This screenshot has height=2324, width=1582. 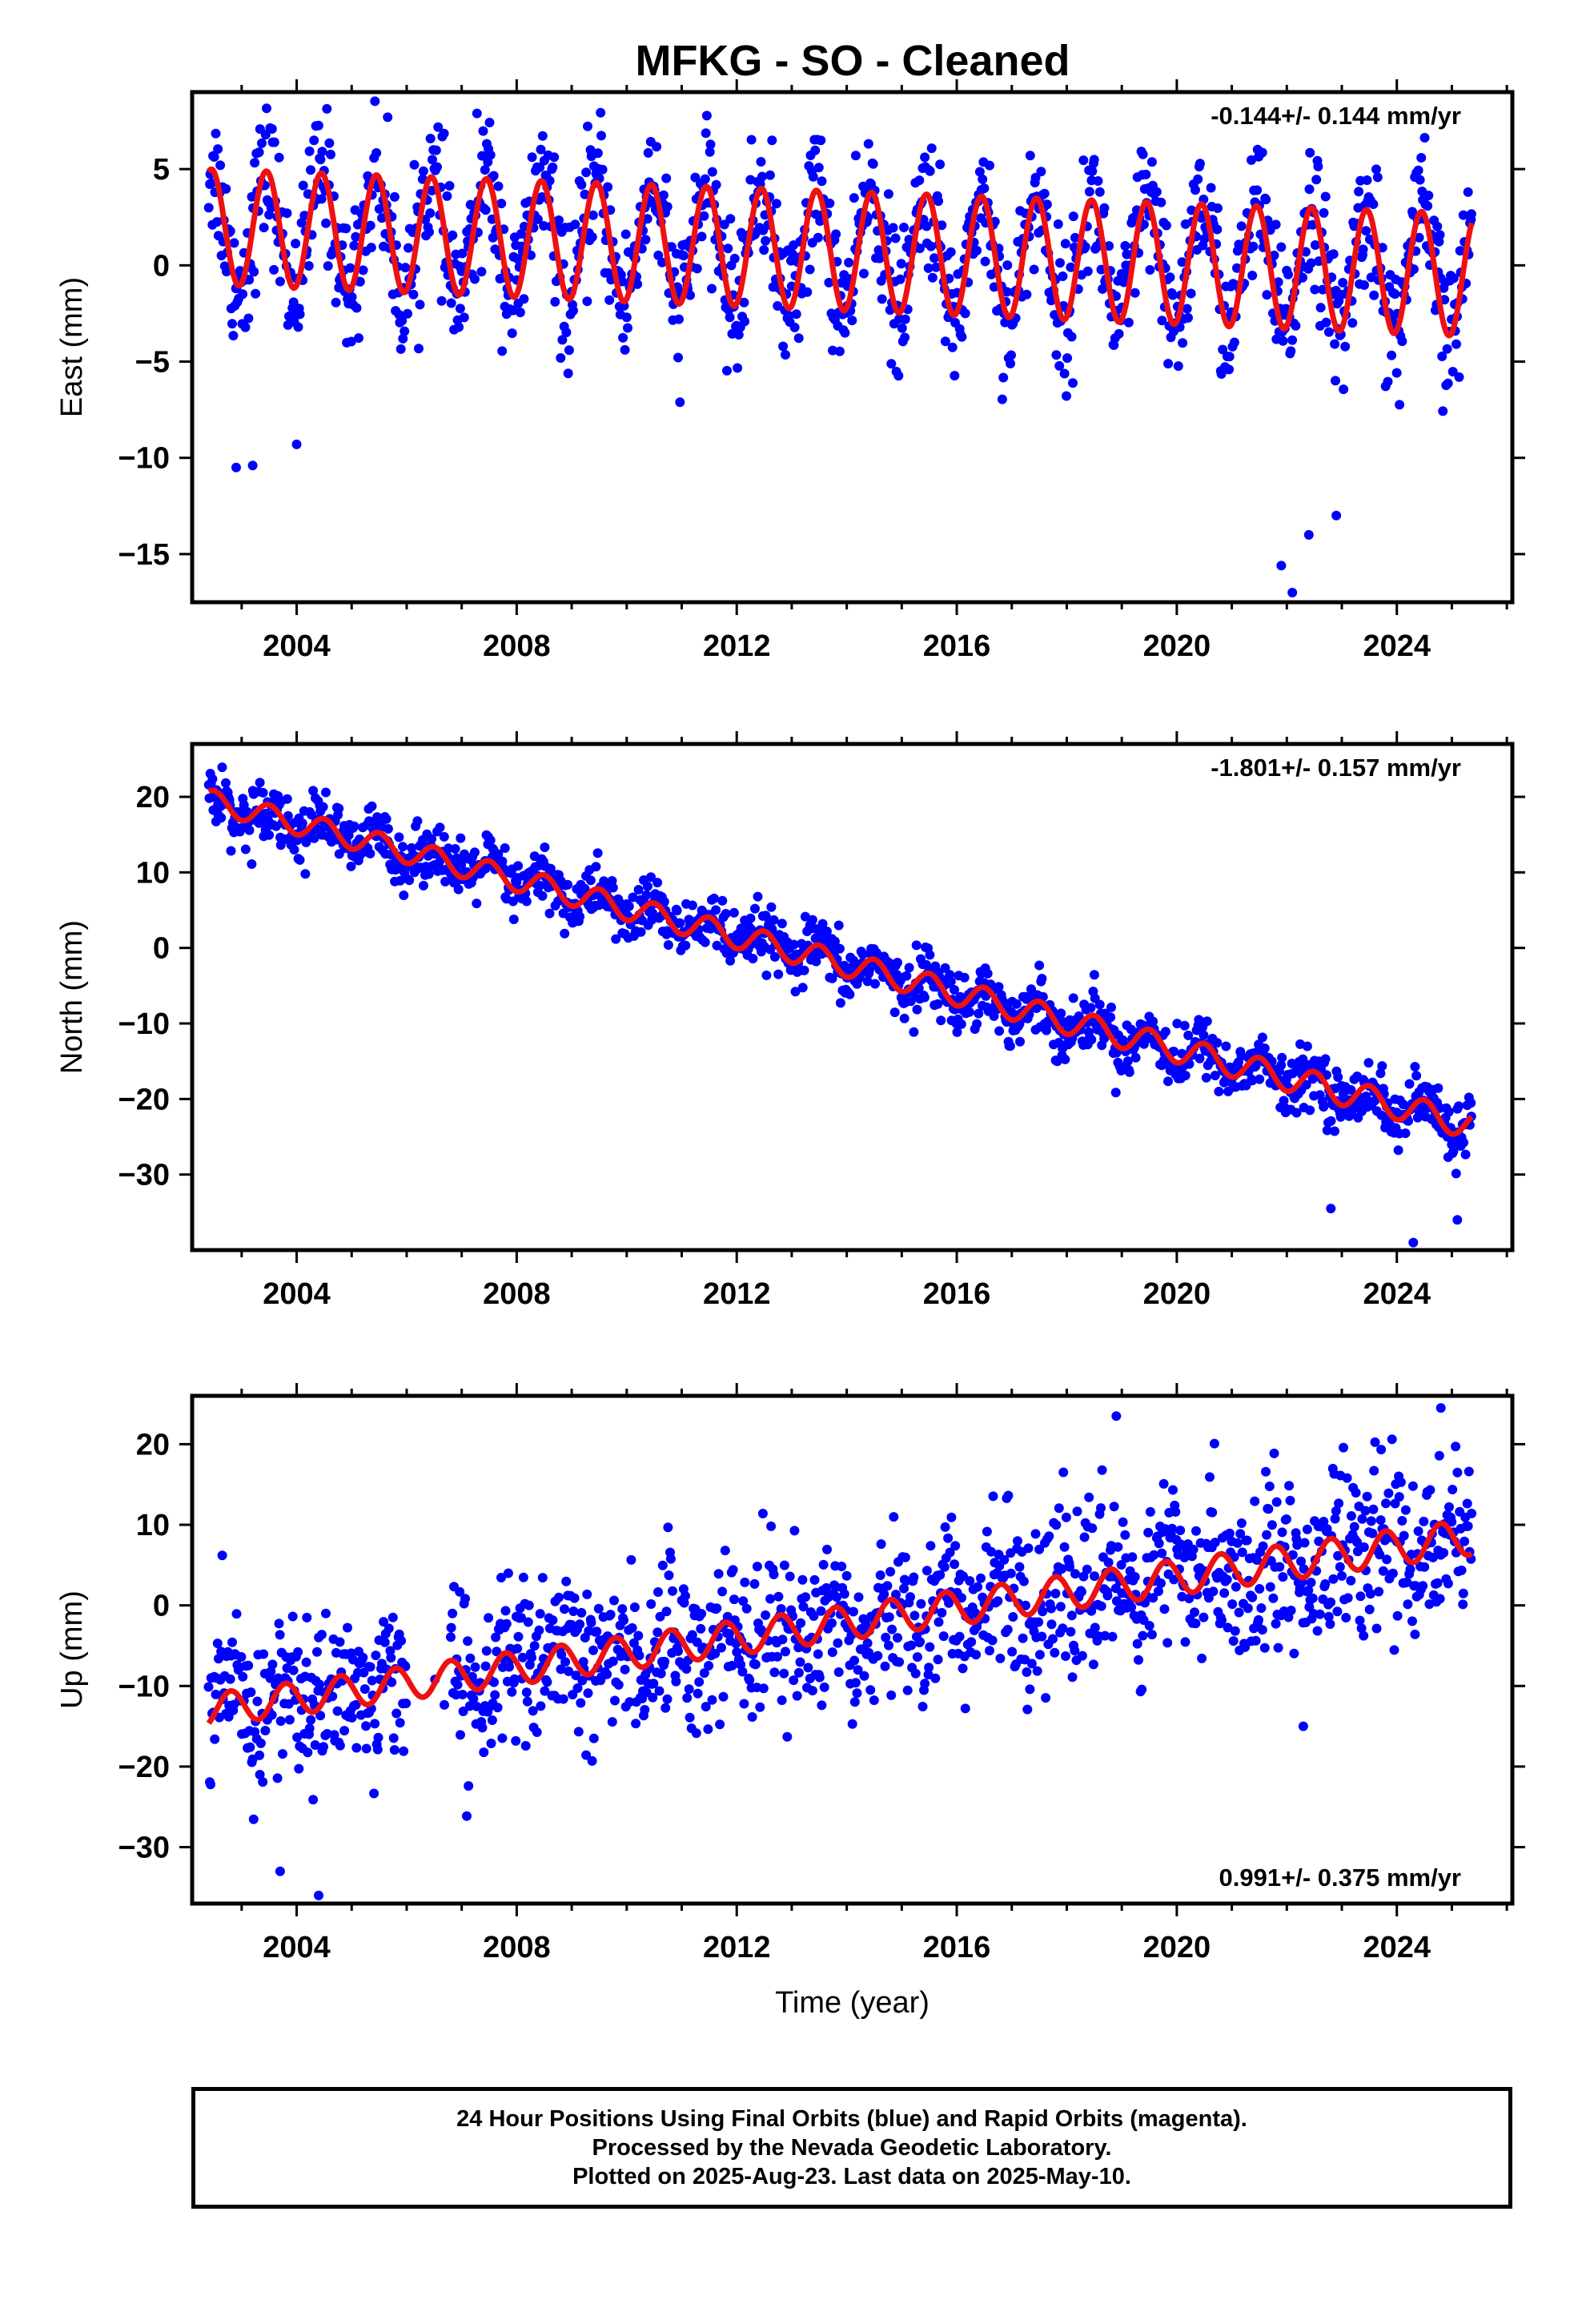 What do you see at coordinates (1303, 1726) in the screenshot?
I see `outlier-point` at bounding box center [1303, 1726].